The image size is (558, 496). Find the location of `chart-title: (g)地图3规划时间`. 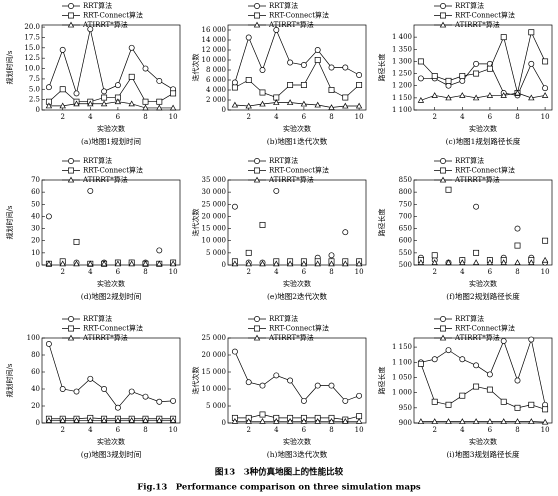

chart-title: (g)地图3规划时间 is located at coordinates (111, 454).